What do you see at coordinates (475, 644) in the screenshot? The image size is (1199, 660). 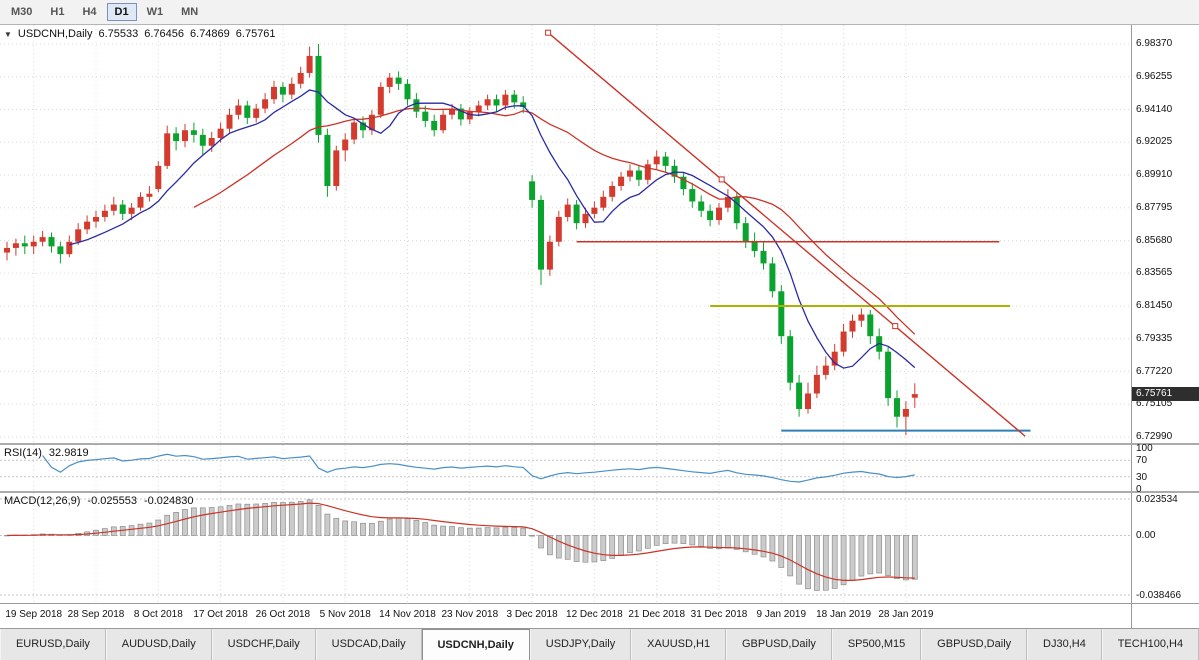 I see `chart-tab-usdcnh-daily: USDCNH,Daily` at bounding box center [475, 644].